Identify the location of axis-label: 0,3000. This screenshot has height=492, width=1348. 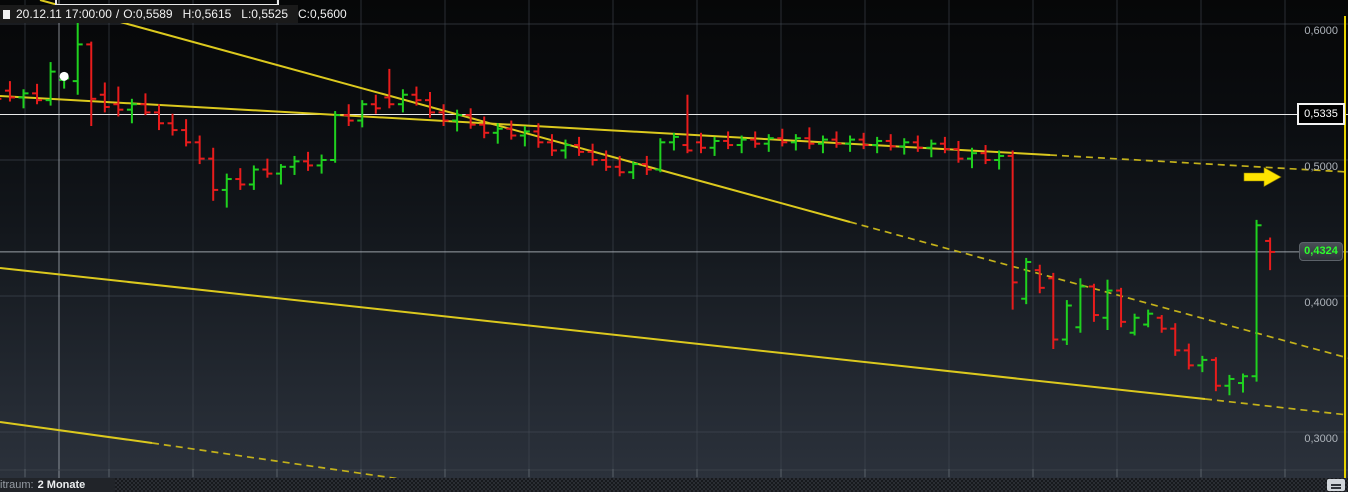
(1321, 439).